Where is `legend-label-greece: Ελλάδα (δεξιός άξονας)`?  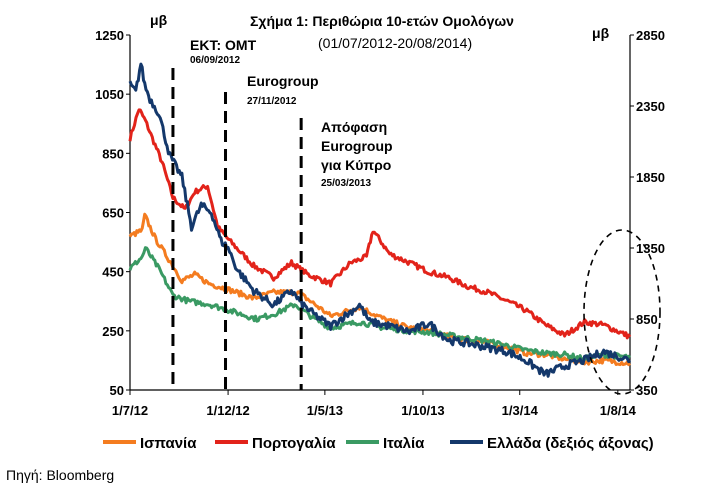 legend-label-greece: Ελλάδα (δεξιός άξονας) is located at coordinates (570, 443).